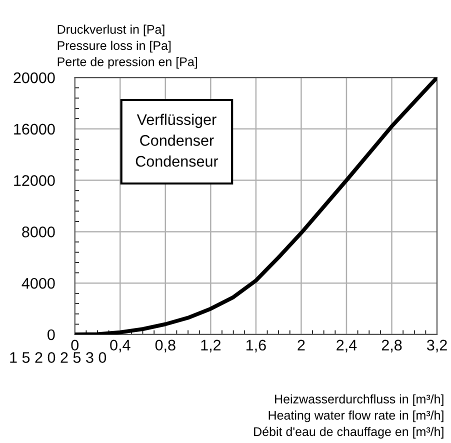 This screenshot has width=451, height=443. I want to click on x-tick-label: 2,4, so click(346, 346).